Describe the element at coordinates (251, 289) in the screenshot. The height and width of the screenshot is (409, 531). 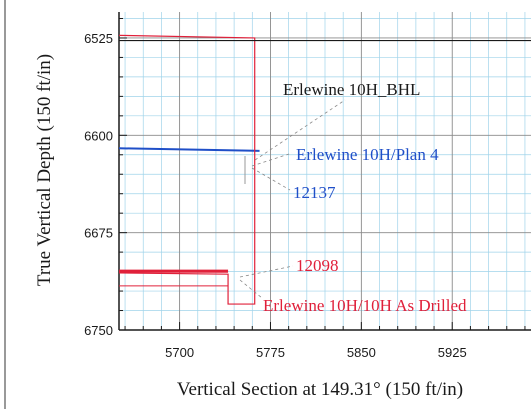
I see `leader-asdrilled` at that location.